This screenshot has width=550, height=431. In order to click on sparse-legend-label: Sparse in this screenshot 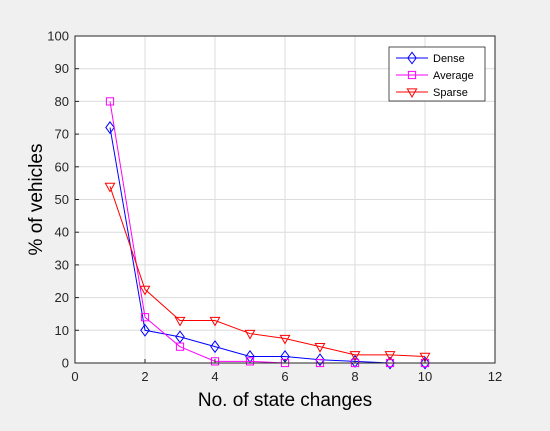, I will do `click(450, 93)`.